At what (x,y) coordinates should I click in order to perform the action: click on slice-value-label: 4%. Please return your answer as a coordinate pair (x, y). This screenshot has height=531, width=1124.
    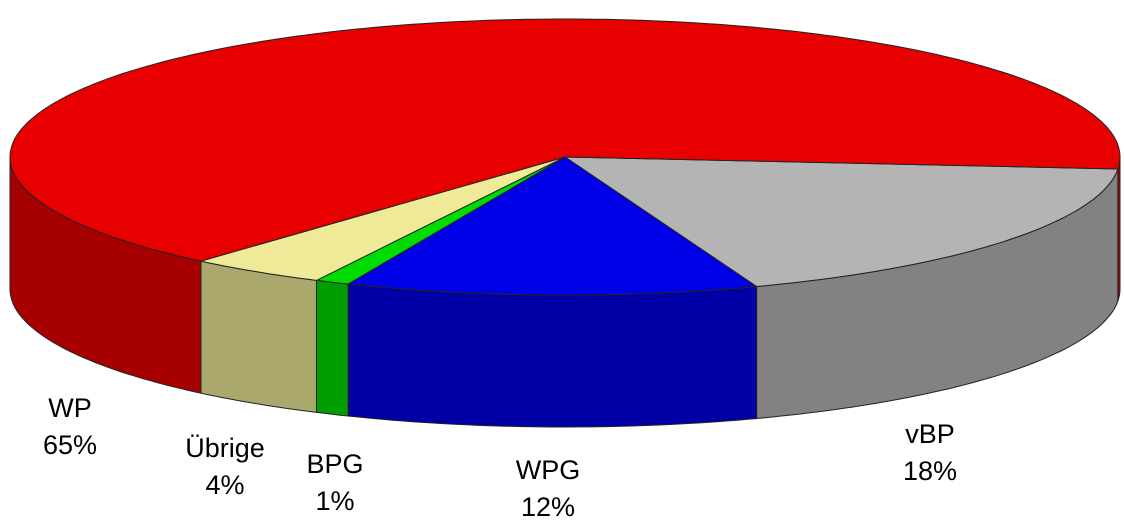
    Looking at the image, I should click on (224, 485).